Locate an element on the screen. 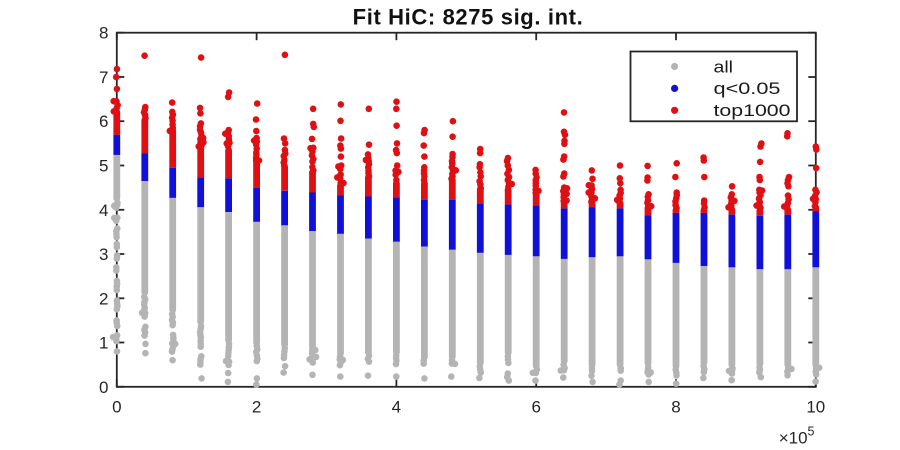 Image resolution: width=900 pixels, height=450 pixels. svg-text: 3 is located at coordinates (103, 254).